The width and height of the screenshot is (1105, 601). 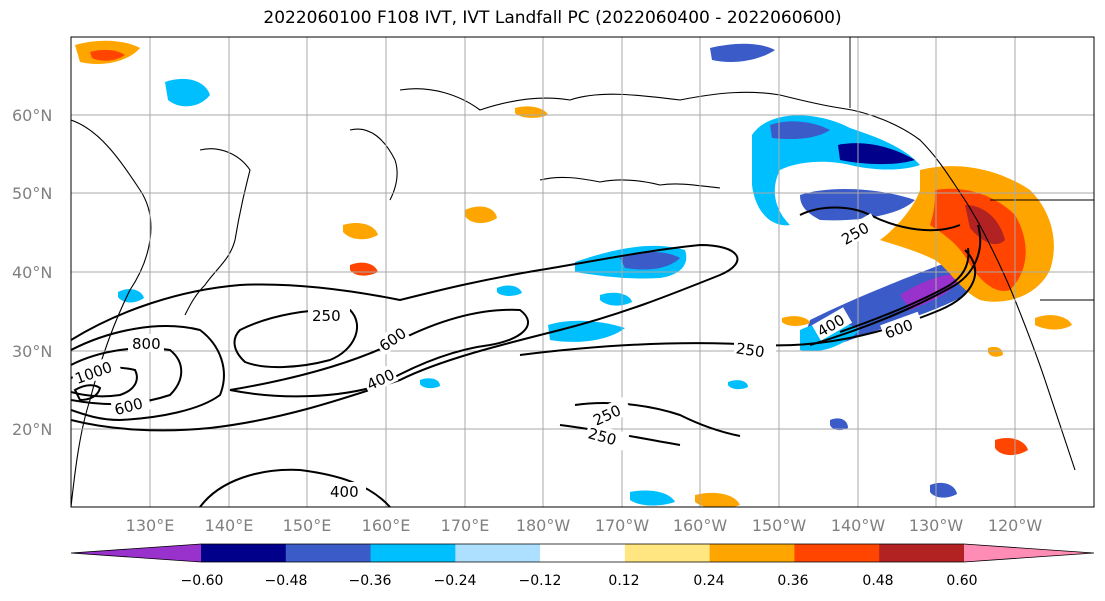 I want to click on contour-400-east, so click(x=895, y=285).